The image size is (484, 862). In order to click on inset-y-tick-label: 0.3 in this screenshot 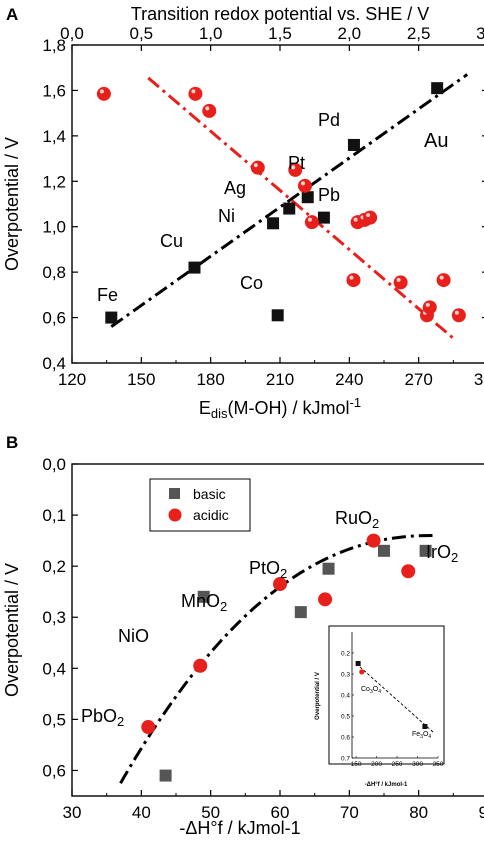, I will do `click(345, 675)`.